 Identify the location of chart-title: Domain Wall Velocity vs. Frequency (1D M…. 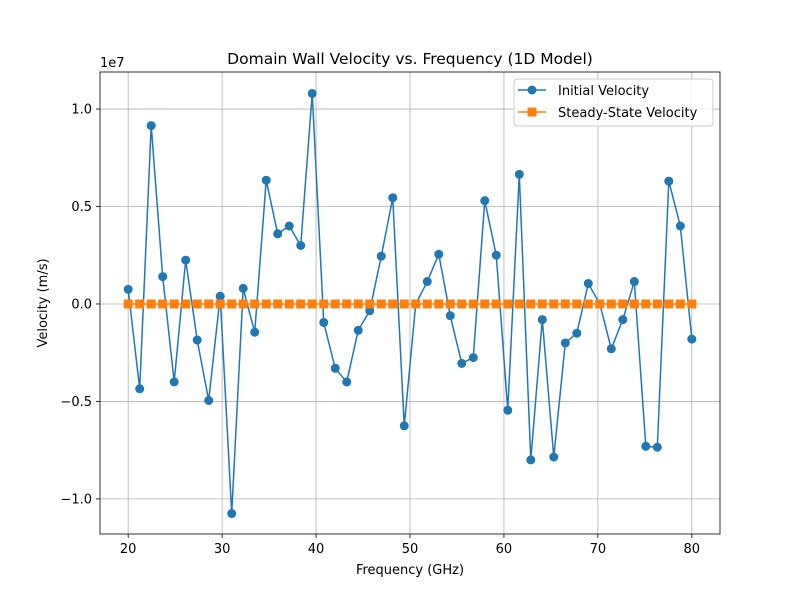
(410, 59).